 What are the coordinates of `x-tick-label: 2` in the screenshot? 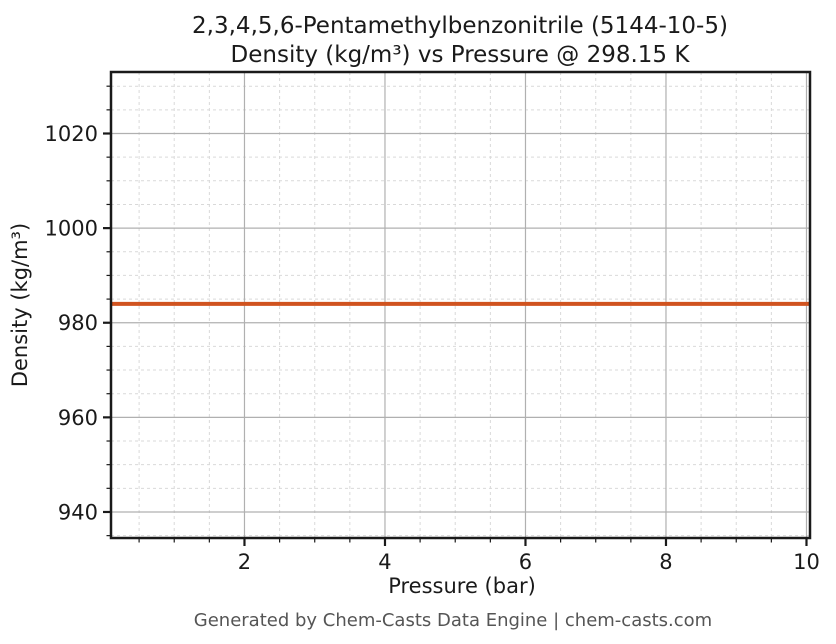 It's located at (244, 562).